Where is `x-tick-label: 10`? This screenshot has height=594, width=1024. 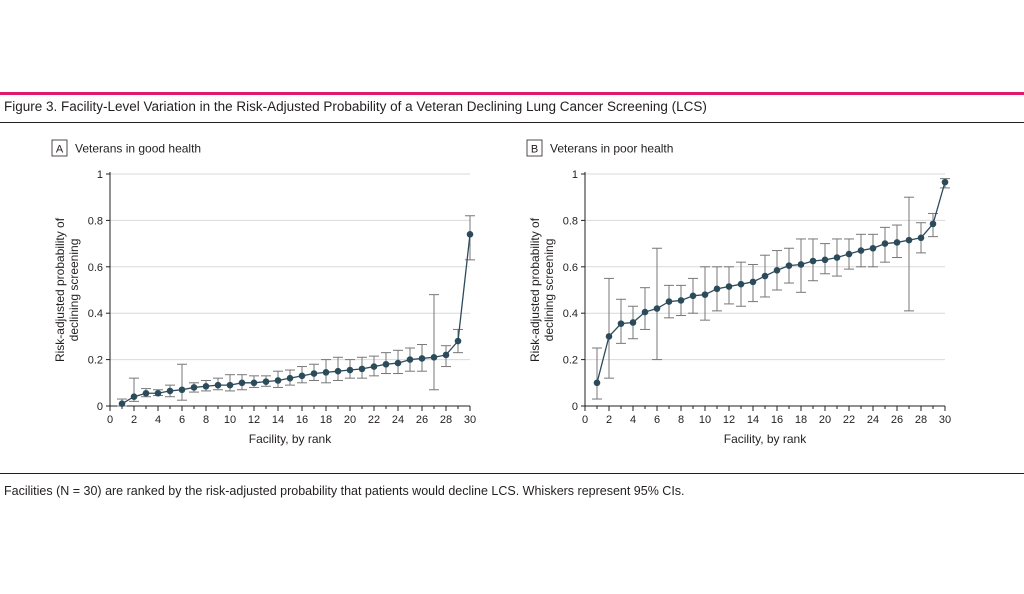 x-tick-label: 10 is located at coordinates (705, 420).